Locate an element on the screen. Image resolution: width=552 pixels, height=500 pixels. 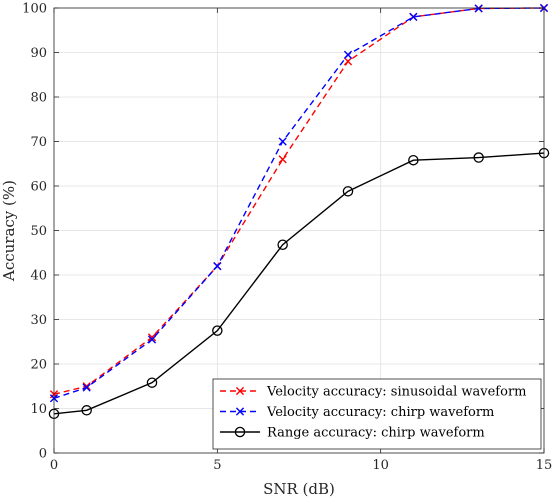
x-tick-label: 5 is located at coordinates (217, 465).